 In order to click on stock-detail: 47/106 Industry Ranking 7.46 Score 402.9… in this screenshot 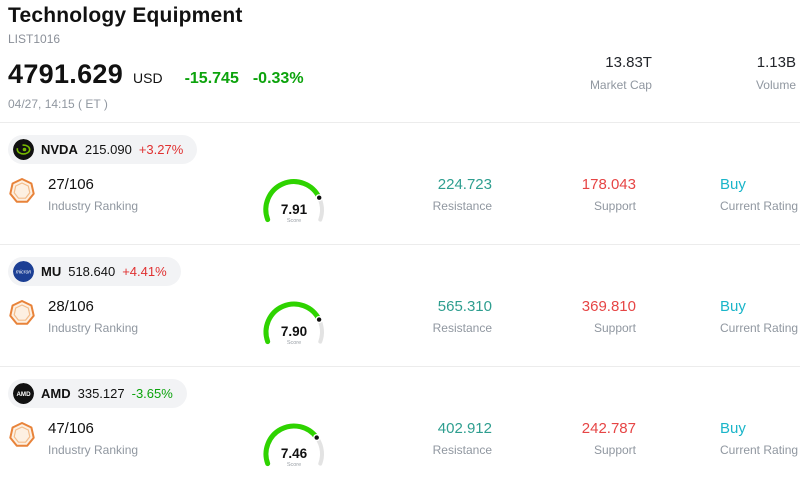, I will do `click(404, 444)`.